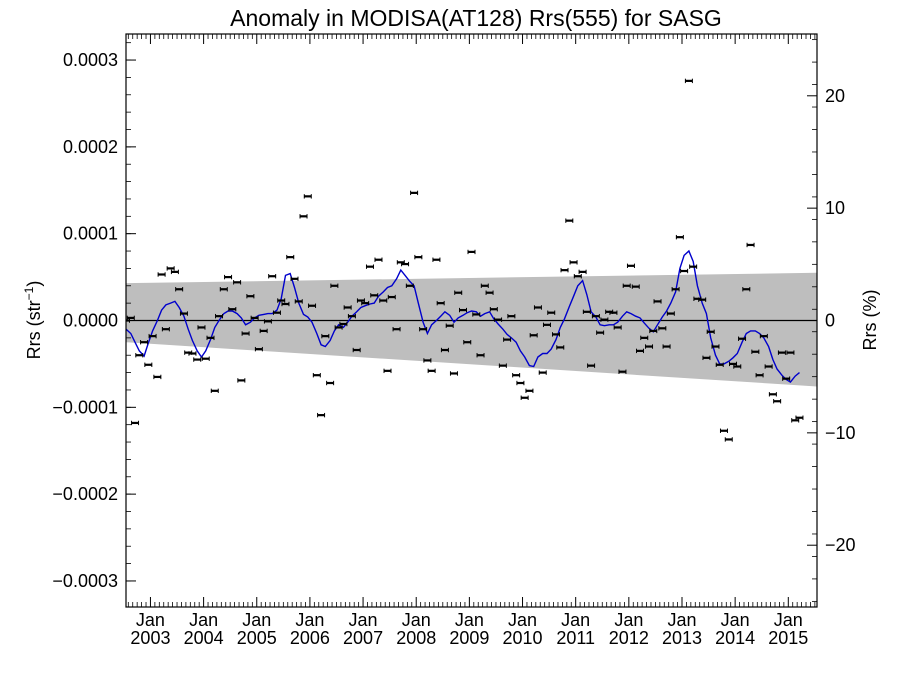 Image resolution: width=900 pixels, height=675 pixels. I want to click on x-tick-label-year: 2012, so click(629, 638).